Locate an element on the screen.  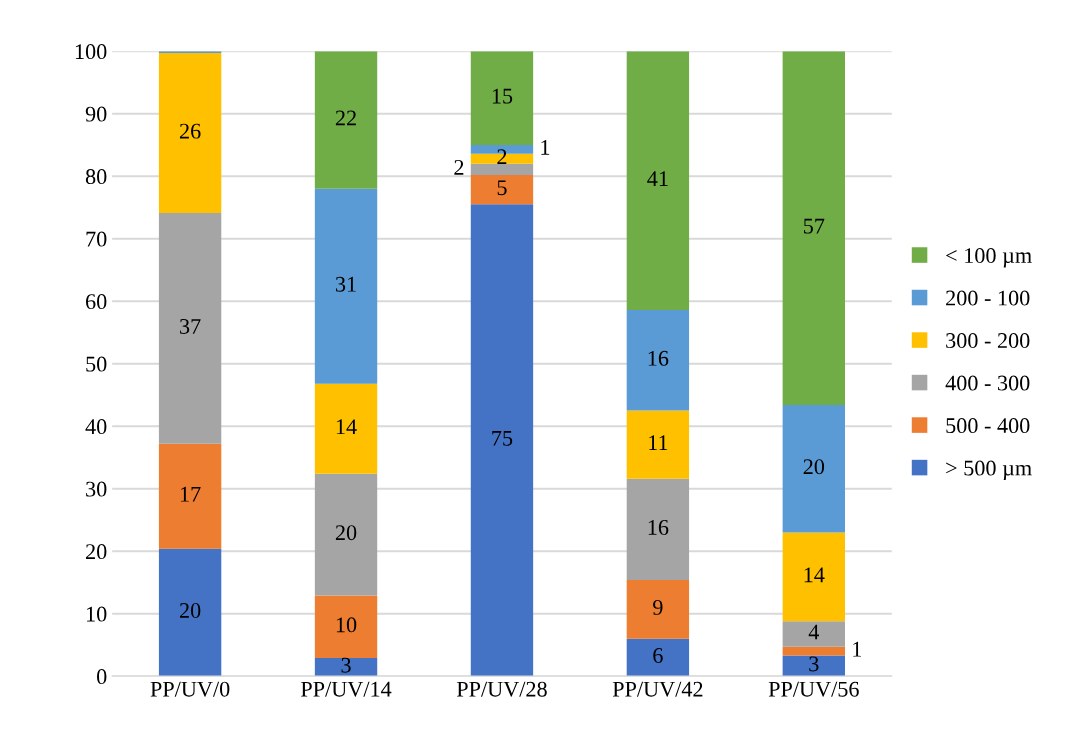
legend-label: 500 - 400 is located at coordinates (988, 426).